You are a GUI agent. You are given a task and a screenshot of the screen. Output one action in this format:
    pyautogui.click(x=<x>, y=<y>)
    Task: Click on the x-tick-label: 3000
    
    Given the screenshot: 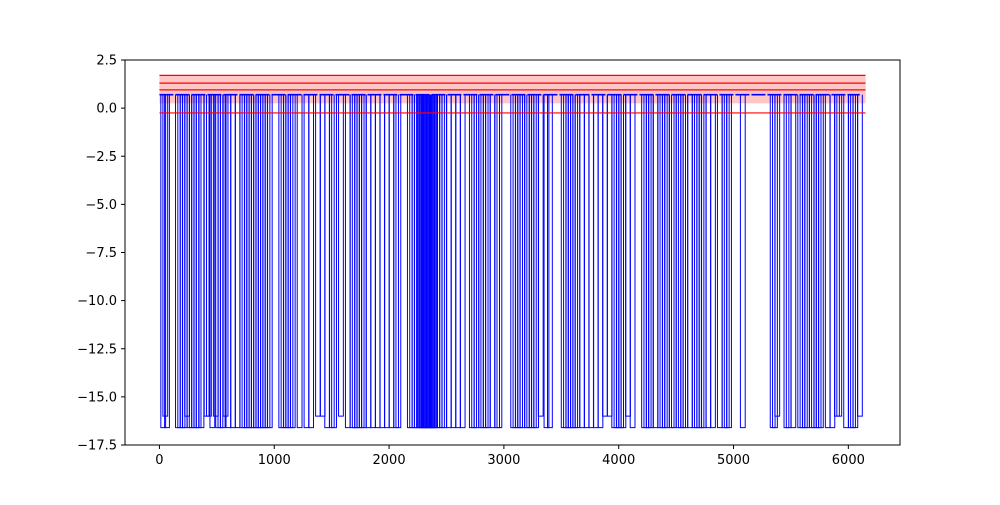 What is the action you would take?
    pyautogui.click(x=503, y=460)
    